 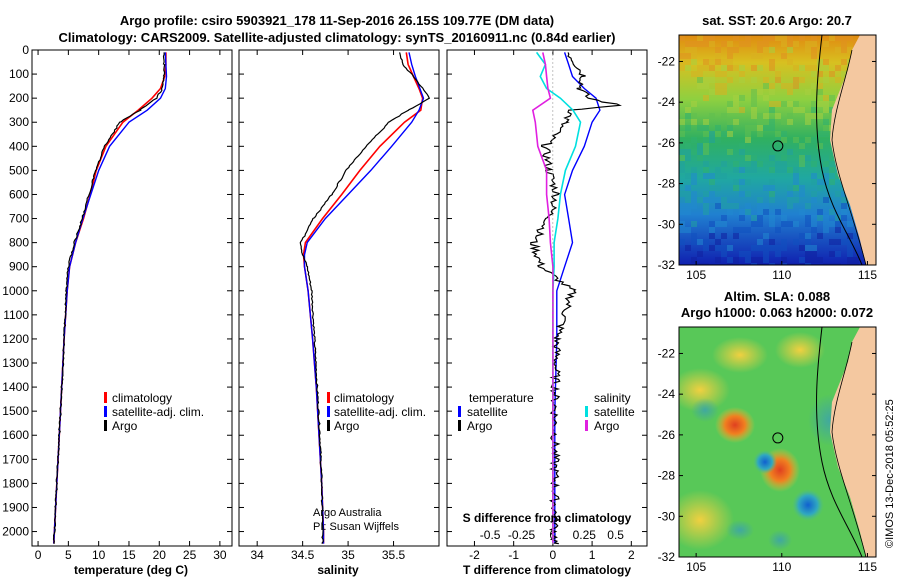 What do you see at coordinates (347, 513) in the screenshot?
I see `credit-argo-australia: Argo Australia` at bounding box center [347, 513].